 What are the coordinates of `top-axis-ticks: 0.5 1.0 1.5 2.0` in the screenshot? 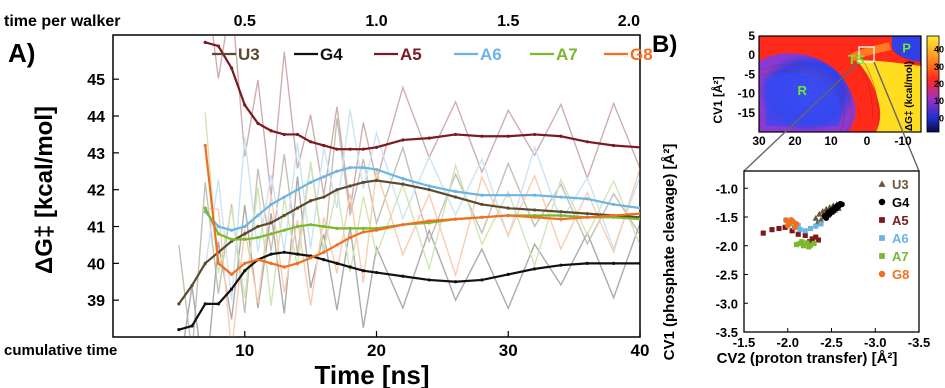 It's located at (437, 27).